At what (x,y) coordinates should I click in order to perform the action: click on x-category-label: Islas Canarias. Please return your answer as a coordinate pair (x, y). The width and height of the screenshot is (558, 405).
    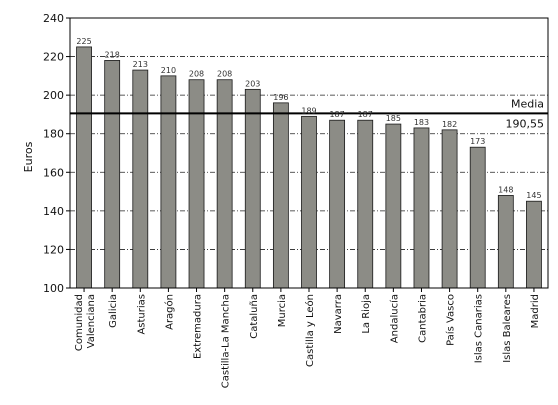
    Looking at the image, I should click on (479, 328).